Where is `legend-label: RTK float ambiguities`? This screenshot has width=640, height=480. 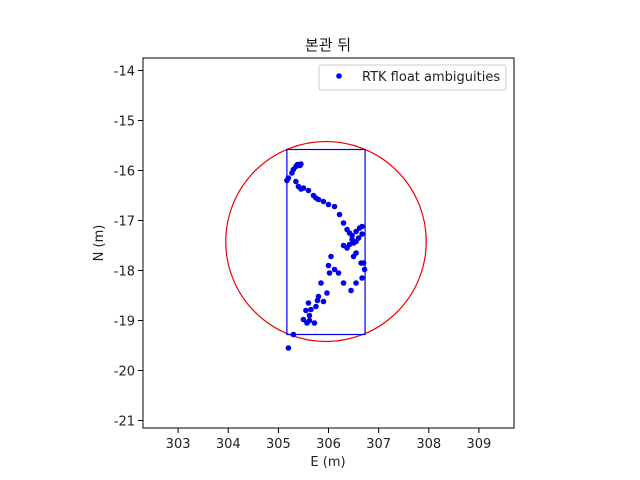 legend-label: RTK float ambiguities is located at coordinates (431, 77).